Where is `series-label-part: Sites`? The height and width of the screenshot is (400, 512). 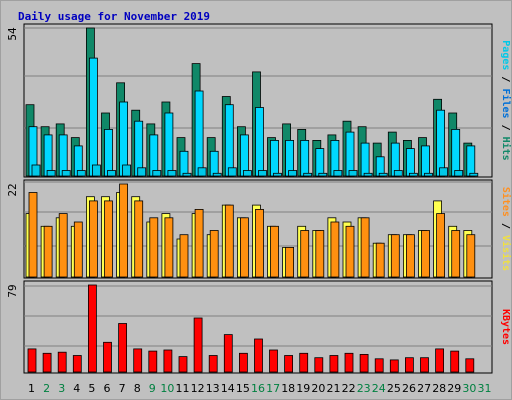 series-label-part: Sites is located at coordinates (506, 202).